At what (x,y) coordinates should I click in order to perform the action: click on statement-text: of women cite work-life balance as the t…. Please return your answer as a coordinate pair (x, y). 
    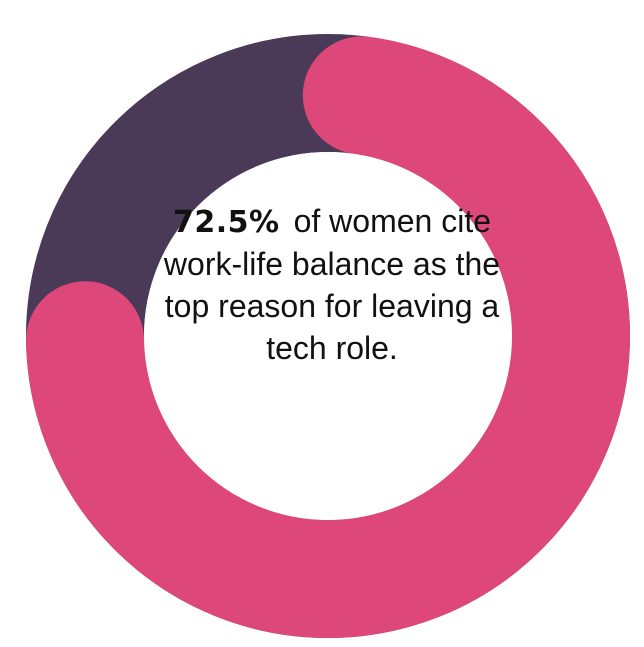
    Looking at the image, I should click on (332, 285).